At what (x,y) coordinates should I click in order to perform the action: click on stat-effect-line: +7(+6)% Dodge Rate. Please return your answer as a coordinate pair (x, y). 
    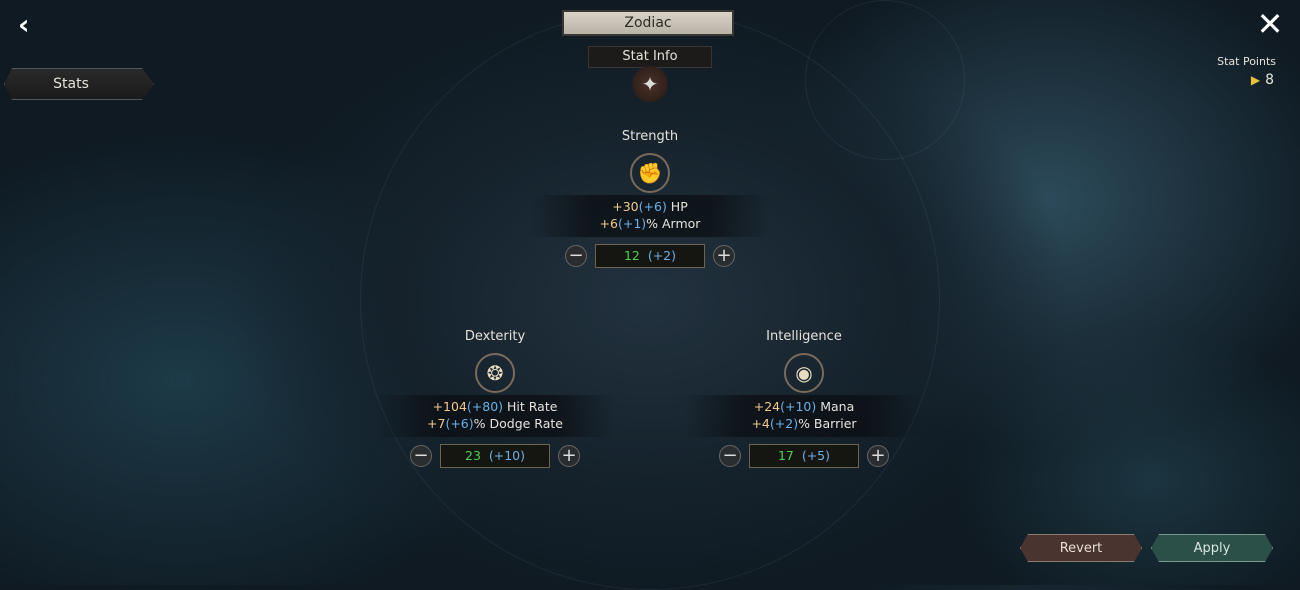
    Looking at the image, I should click on (495, 423).